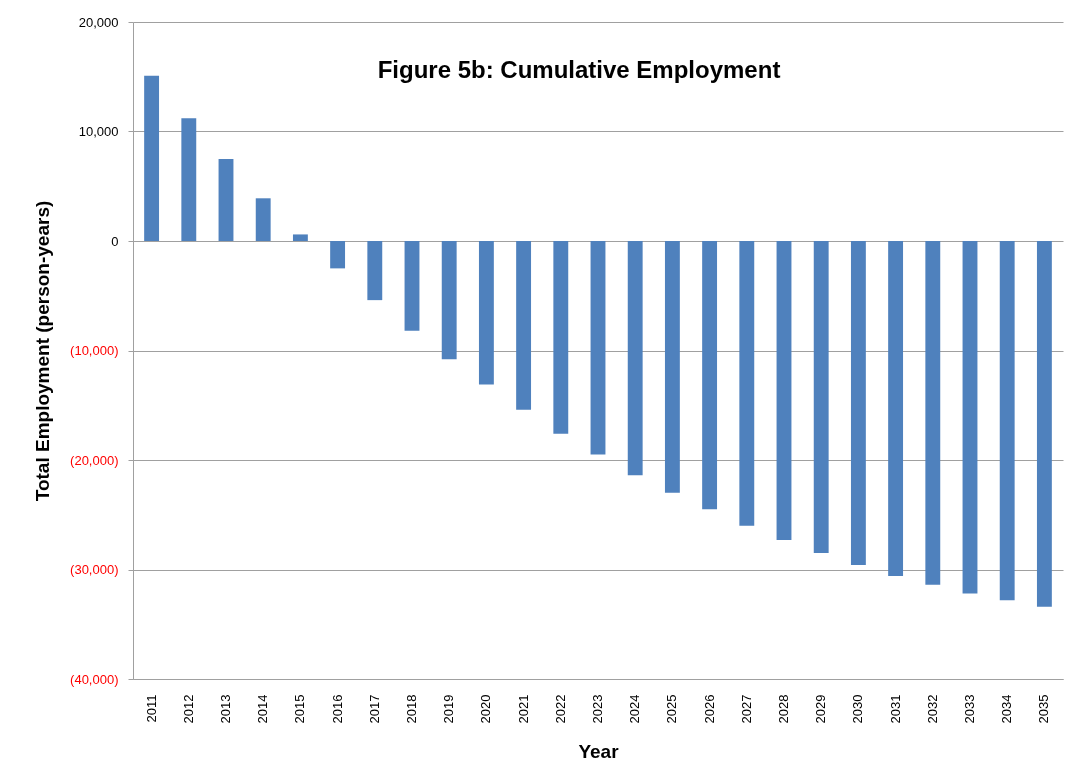  Describe the element at coordinates (746, 709) in the screenshot. I see `x-tick-label: 2027` at that location.